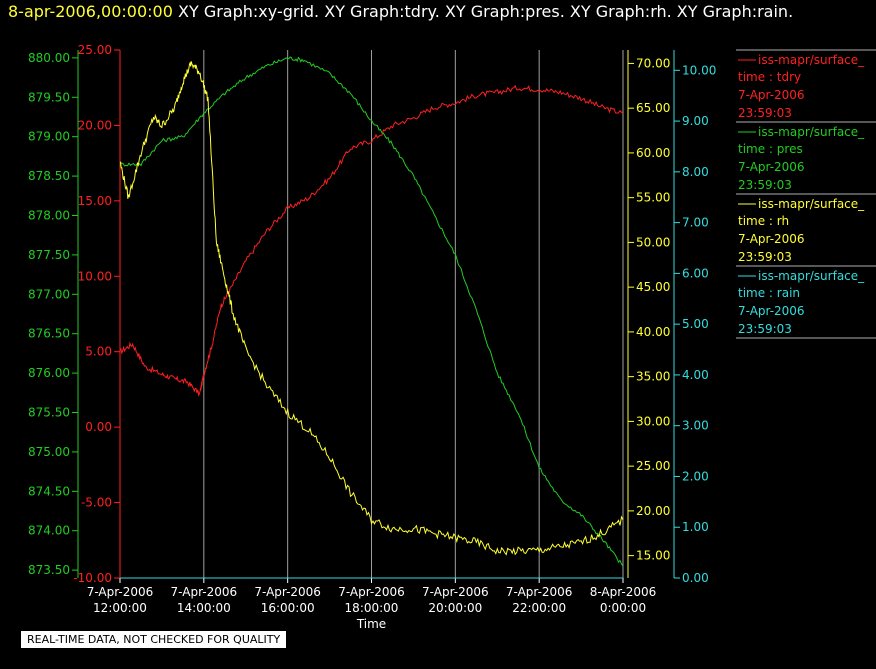 The width and height of the screenshot is (876, 669). Describe the element at coordinates (98, 427) in the screenshot. I see `tdry-tick-label: 0.00` at that location.